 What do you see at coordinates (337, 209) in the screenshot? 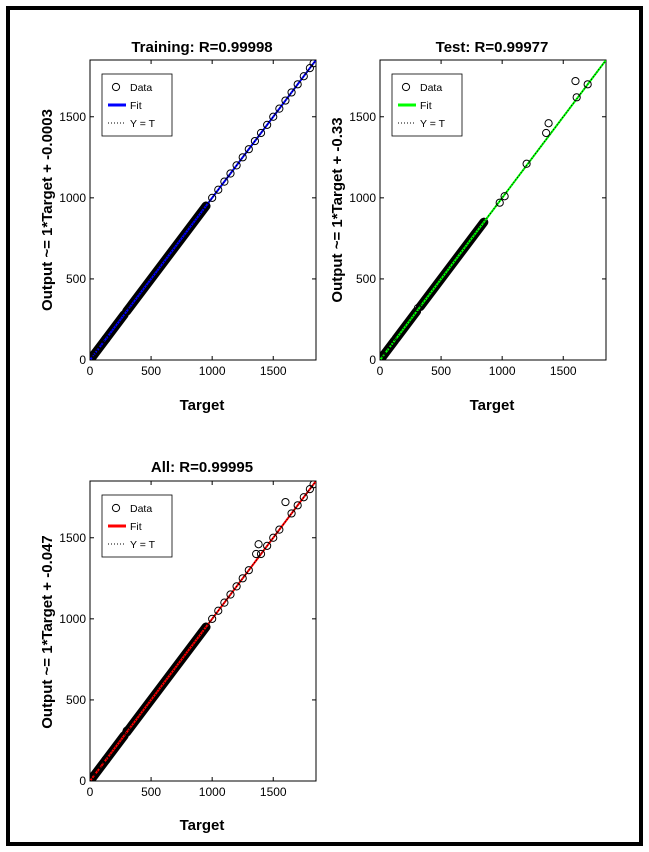
I see `y-axis-label: Output ~= 1*Target + -0.33` at bounding box center [337, 209].